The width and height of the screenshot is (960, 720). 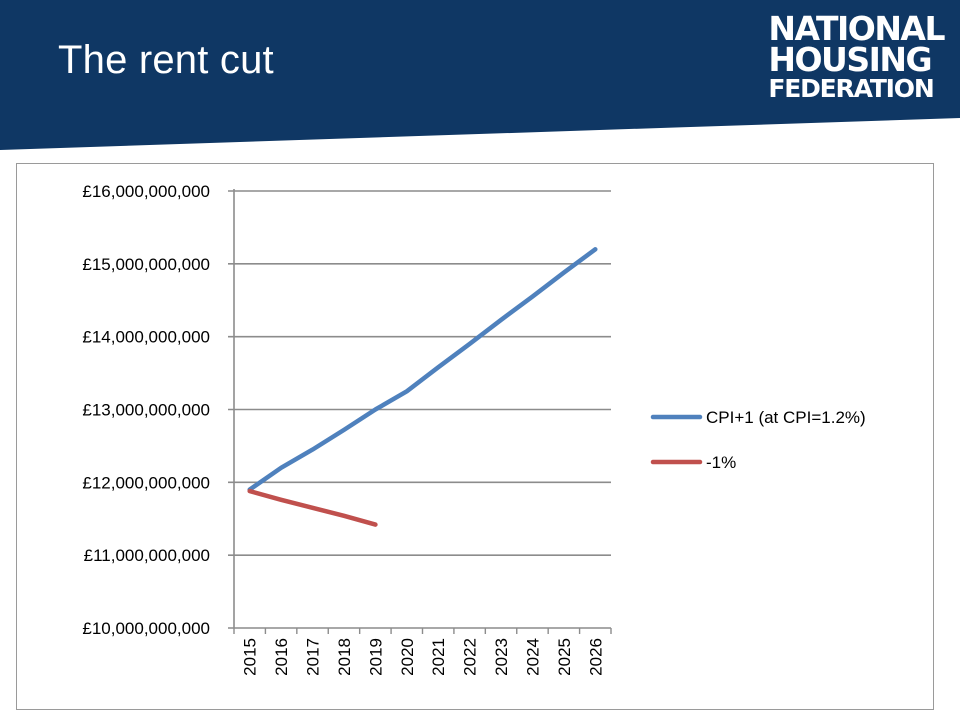 I want to click on logo-line-2: HOUSING, so click(x=850, y=59).